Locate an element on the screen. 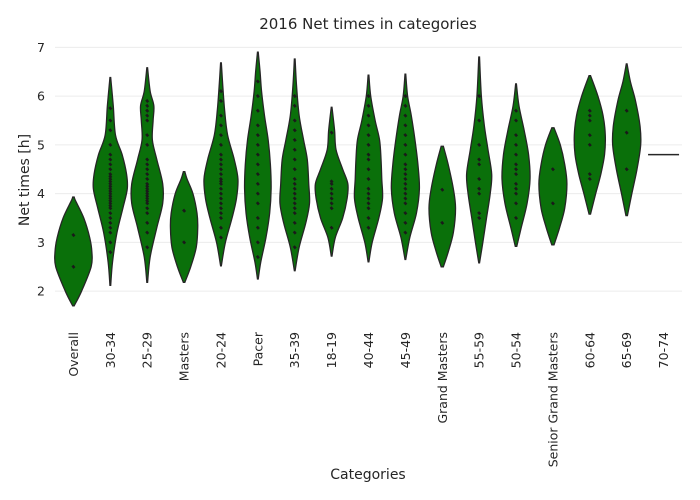  y-tick-label: 6 is located at coordinates (41, 96).